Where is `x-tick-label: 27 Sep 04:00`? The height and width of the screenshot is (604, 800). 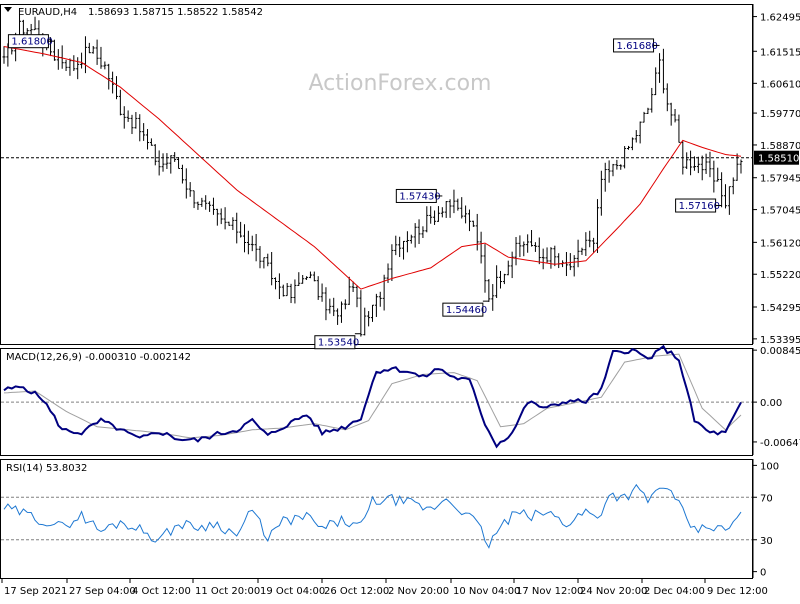
x-tick-label: 27 Sep 04:00 is located at coordinates (102, 591).